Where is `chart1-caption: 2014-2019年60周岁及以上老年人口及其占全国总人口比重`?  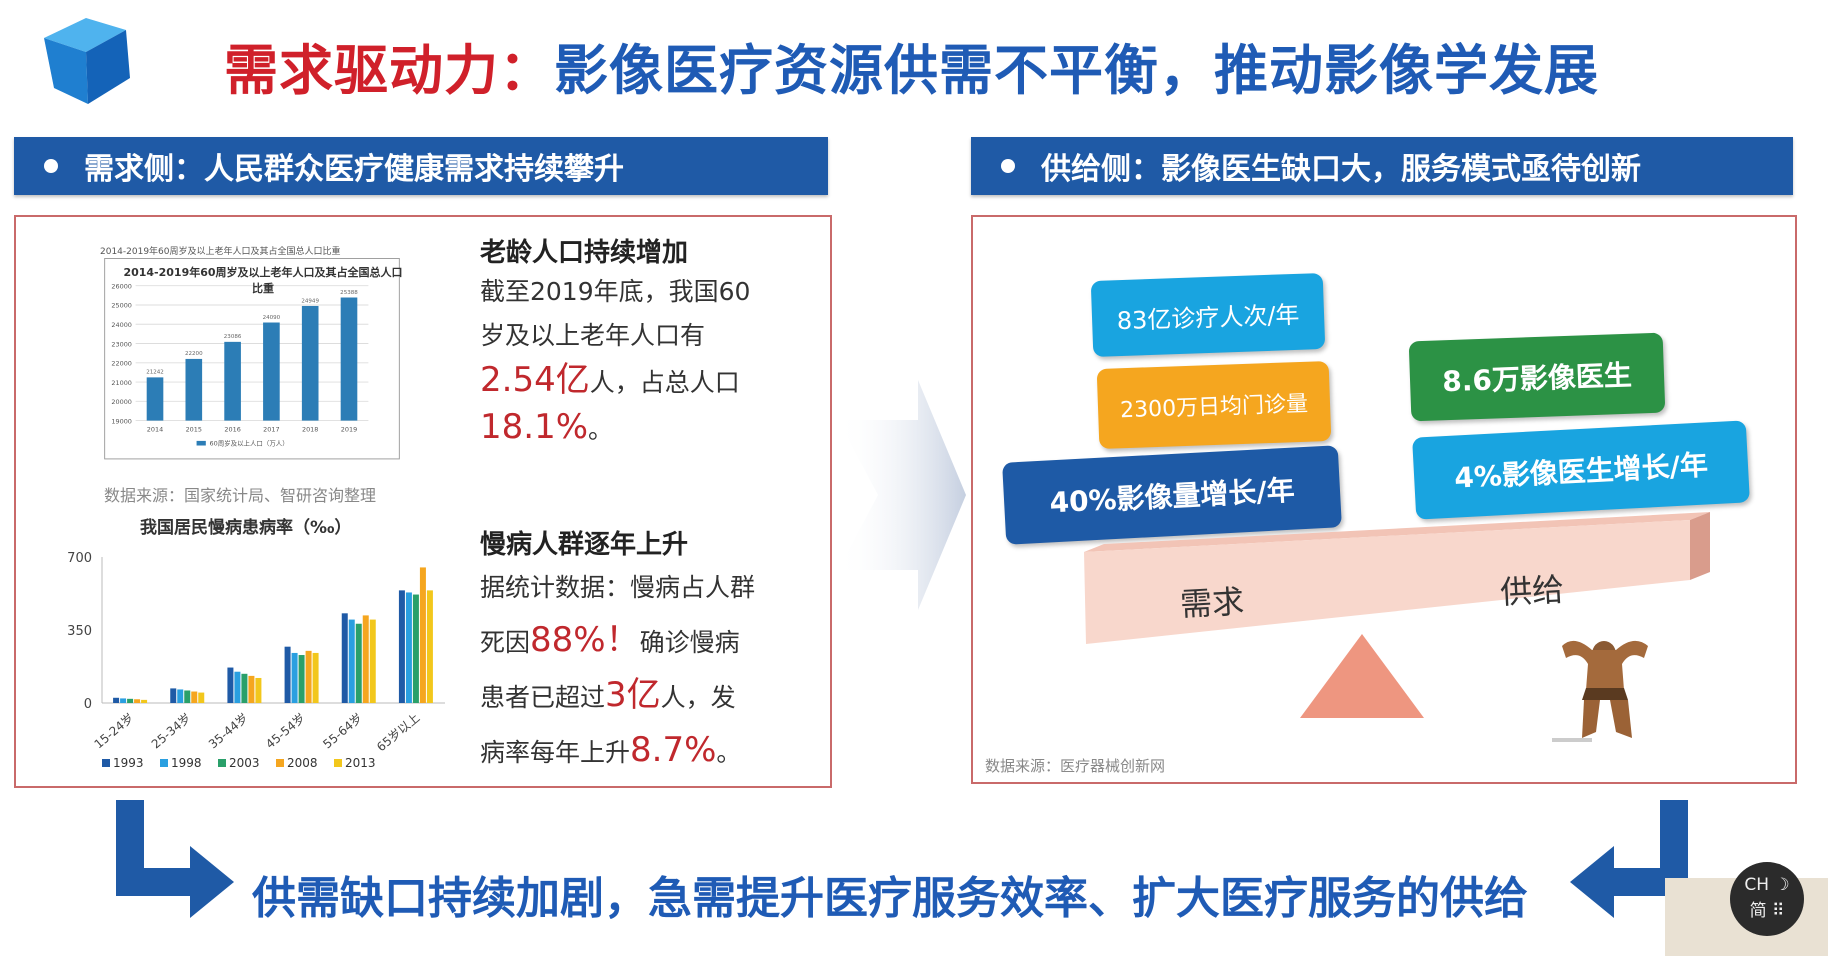
chart1-caption: 2014-2019年60周岁及以上老年人口及其占全国总人口比重 is located at coordinates (220, 252).